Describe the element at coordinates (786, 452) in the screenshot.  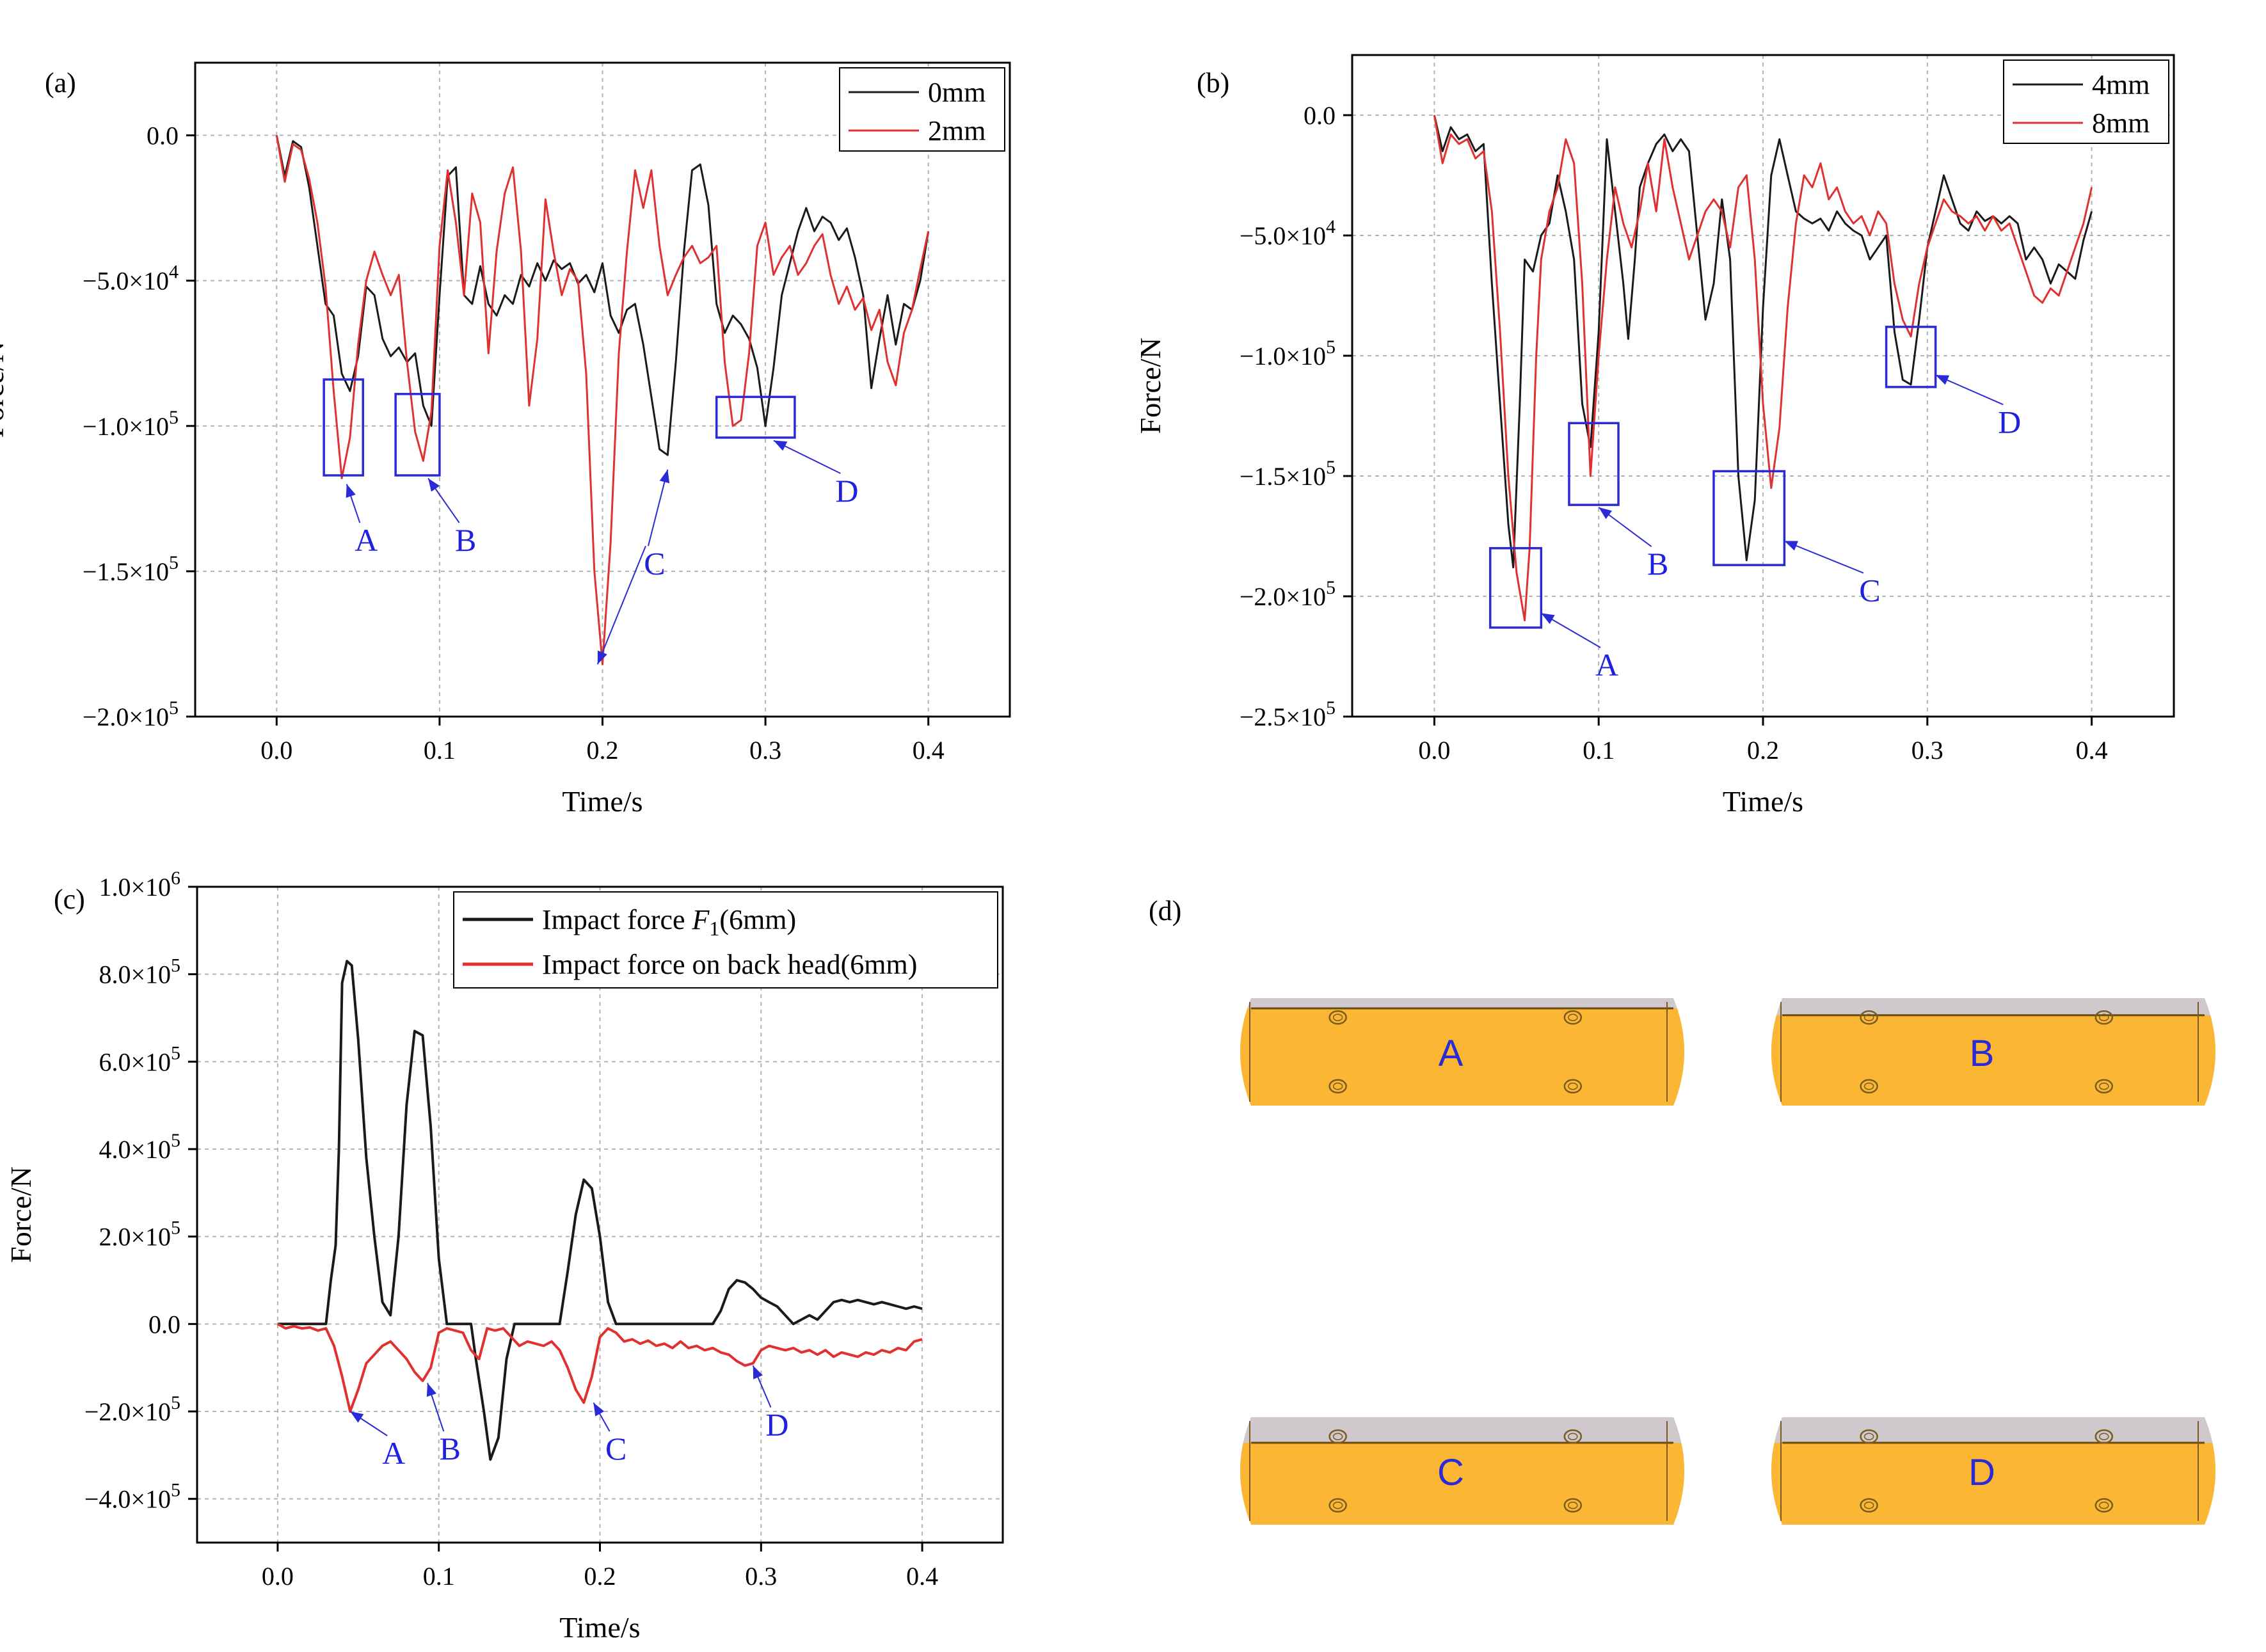
I see `annotation-D: D` at that location.